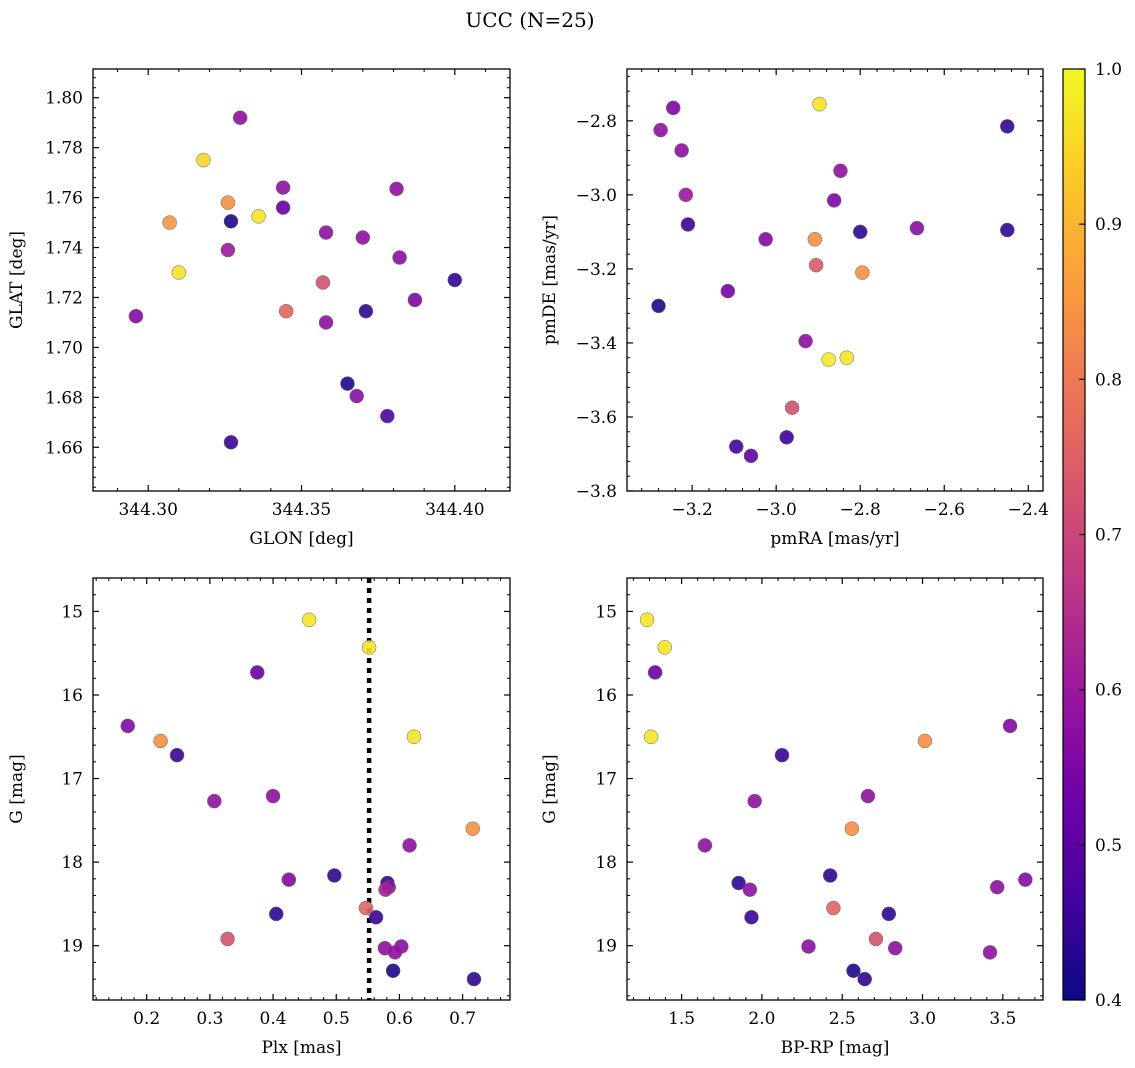 The width and height of the screenshot is (1135, 1068). Describe the element at coordinates (64, 398) in the screenshot. I see `y-tick-label: 1.68` at that location.